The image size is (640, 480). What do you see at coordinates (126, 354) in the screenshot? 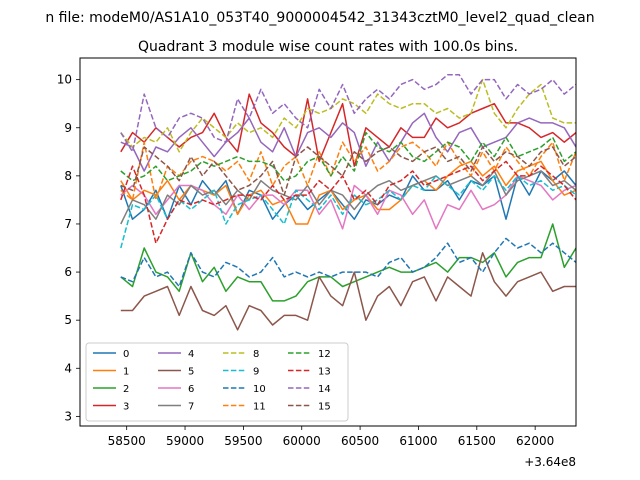
I see `legend-label-0: 0` at bounding box center [126, 354].